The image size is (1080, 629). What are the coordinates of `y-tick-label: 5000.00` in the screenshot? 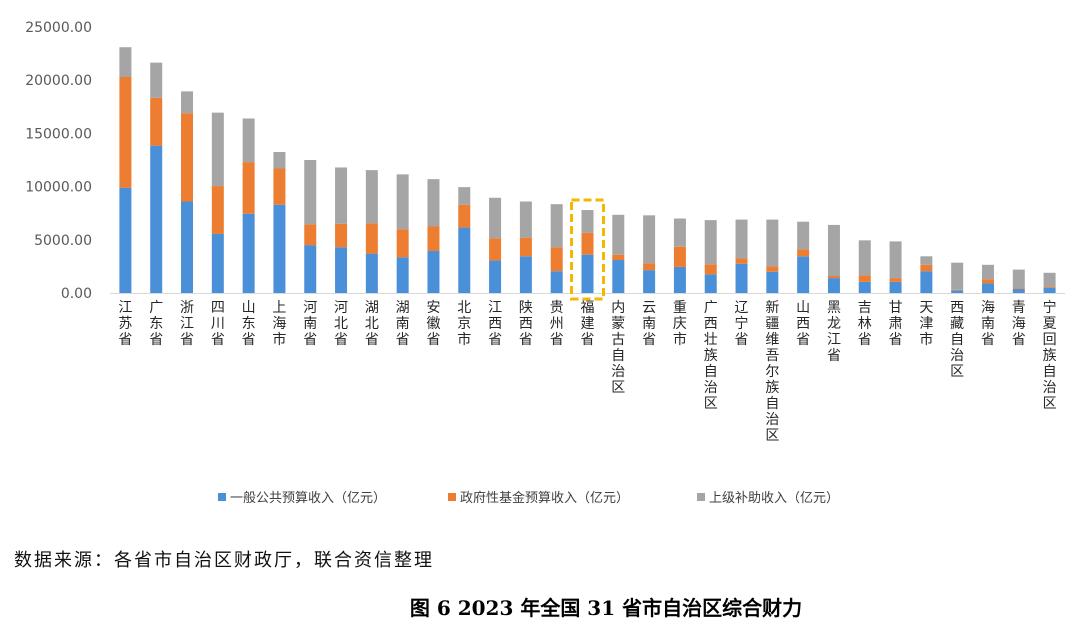 It's located at (63, 241).